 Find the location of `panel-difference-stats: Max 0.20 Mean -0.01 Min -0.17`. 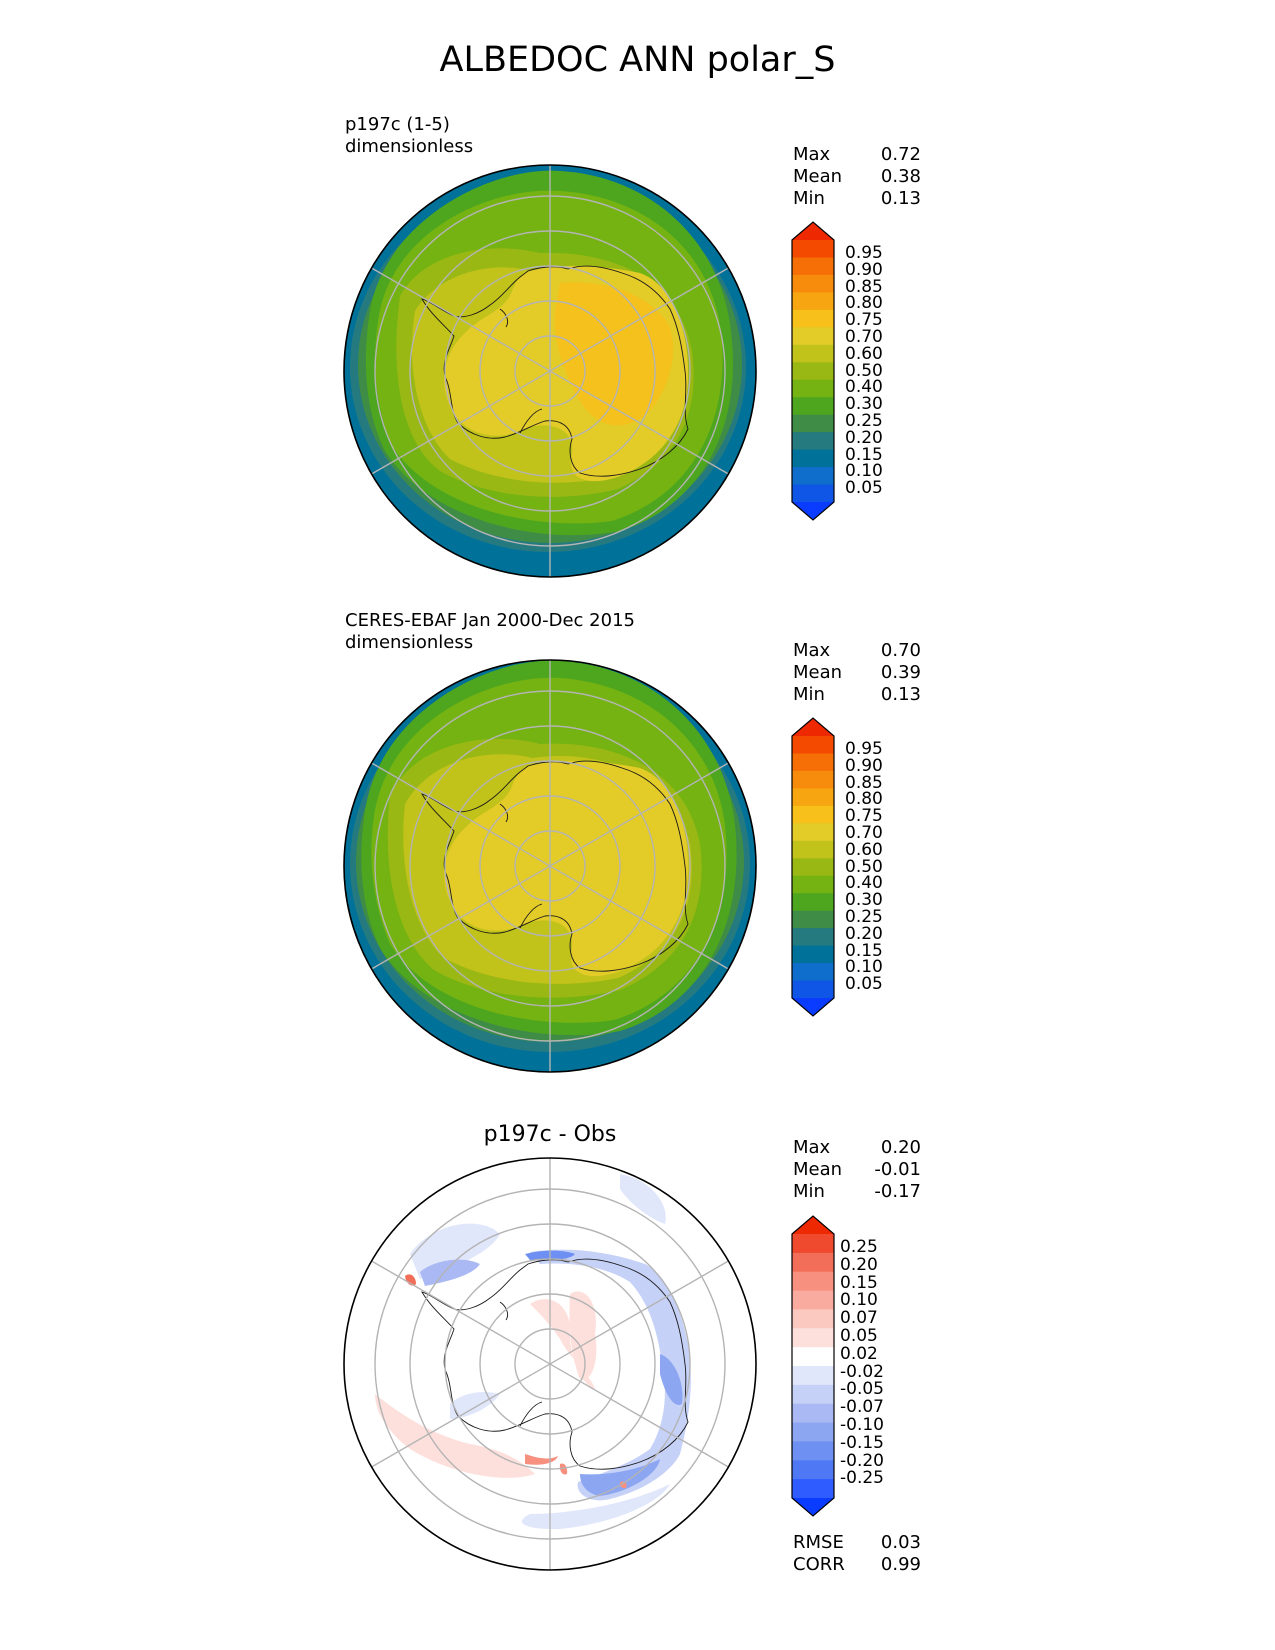

panel-difference-stats: Max 0.20 Mean -0.01 Min -0.17 is located at coordinates (857, 1170).